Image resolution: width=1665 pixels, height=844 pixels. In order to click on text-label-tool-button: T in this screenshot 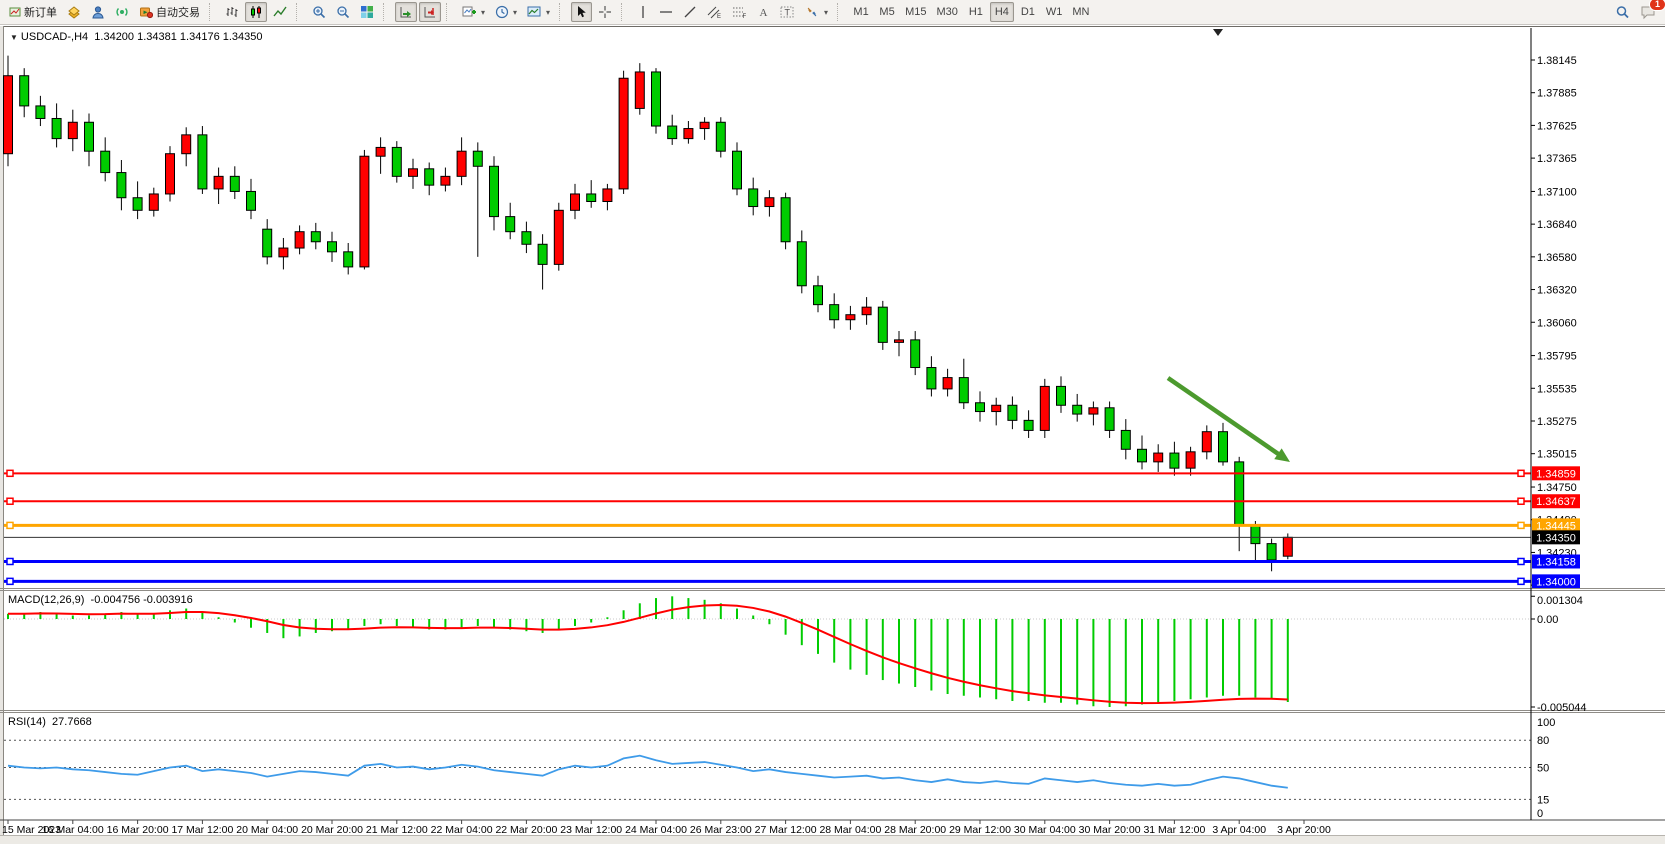, I will do `click(787, 12)`.